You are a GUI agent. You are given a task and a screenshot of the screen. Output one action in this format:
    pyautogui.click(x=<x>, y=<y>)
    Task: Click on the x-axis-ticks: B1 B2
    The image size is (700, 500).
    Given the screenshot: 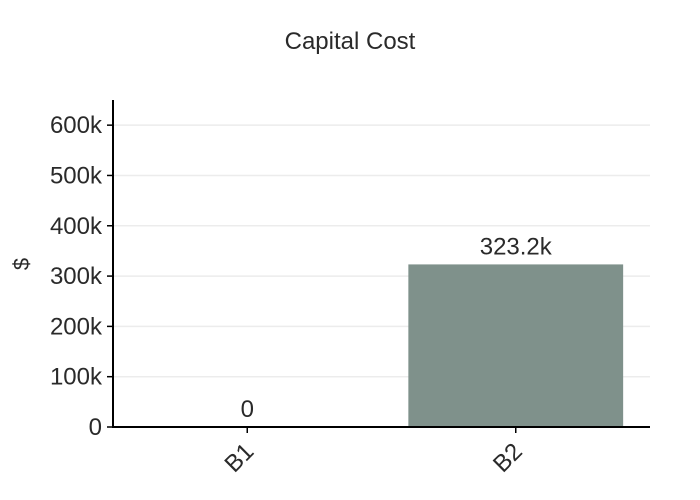 What is the action you would take?
    pyautogui.click(x=374, y=452)
    